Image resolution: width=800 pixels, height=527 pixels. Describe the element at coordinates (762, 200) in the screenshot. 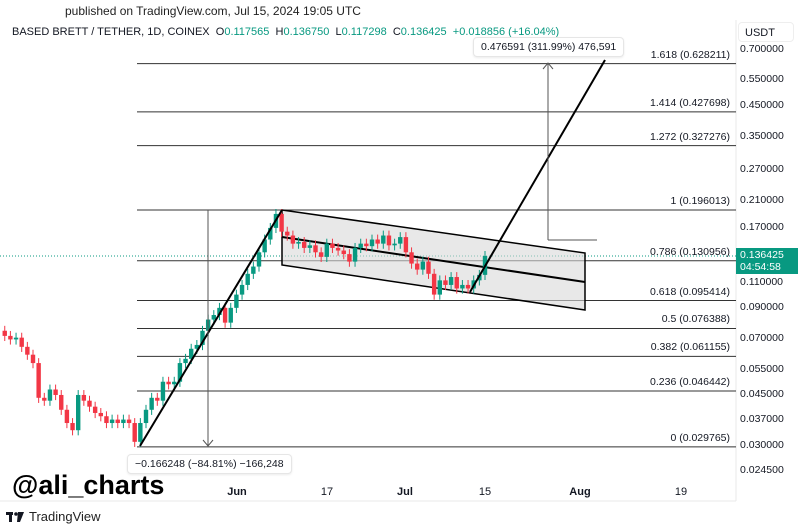

I see `price-tick: 0.210000` at that location.